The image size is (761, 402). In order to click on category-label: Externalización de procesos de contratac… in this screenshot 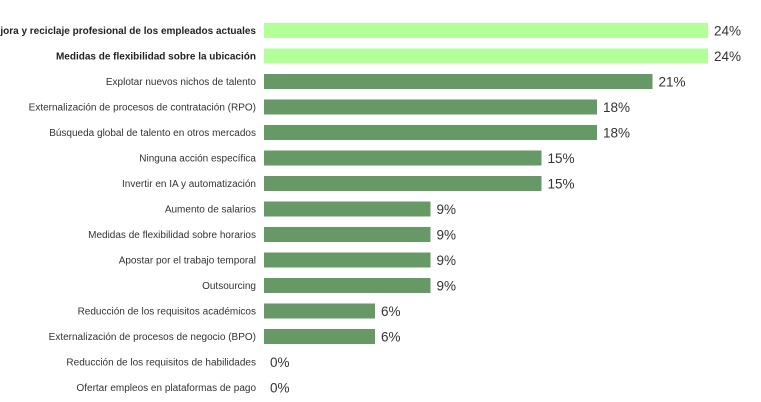, I will do `click(142, 108)`.